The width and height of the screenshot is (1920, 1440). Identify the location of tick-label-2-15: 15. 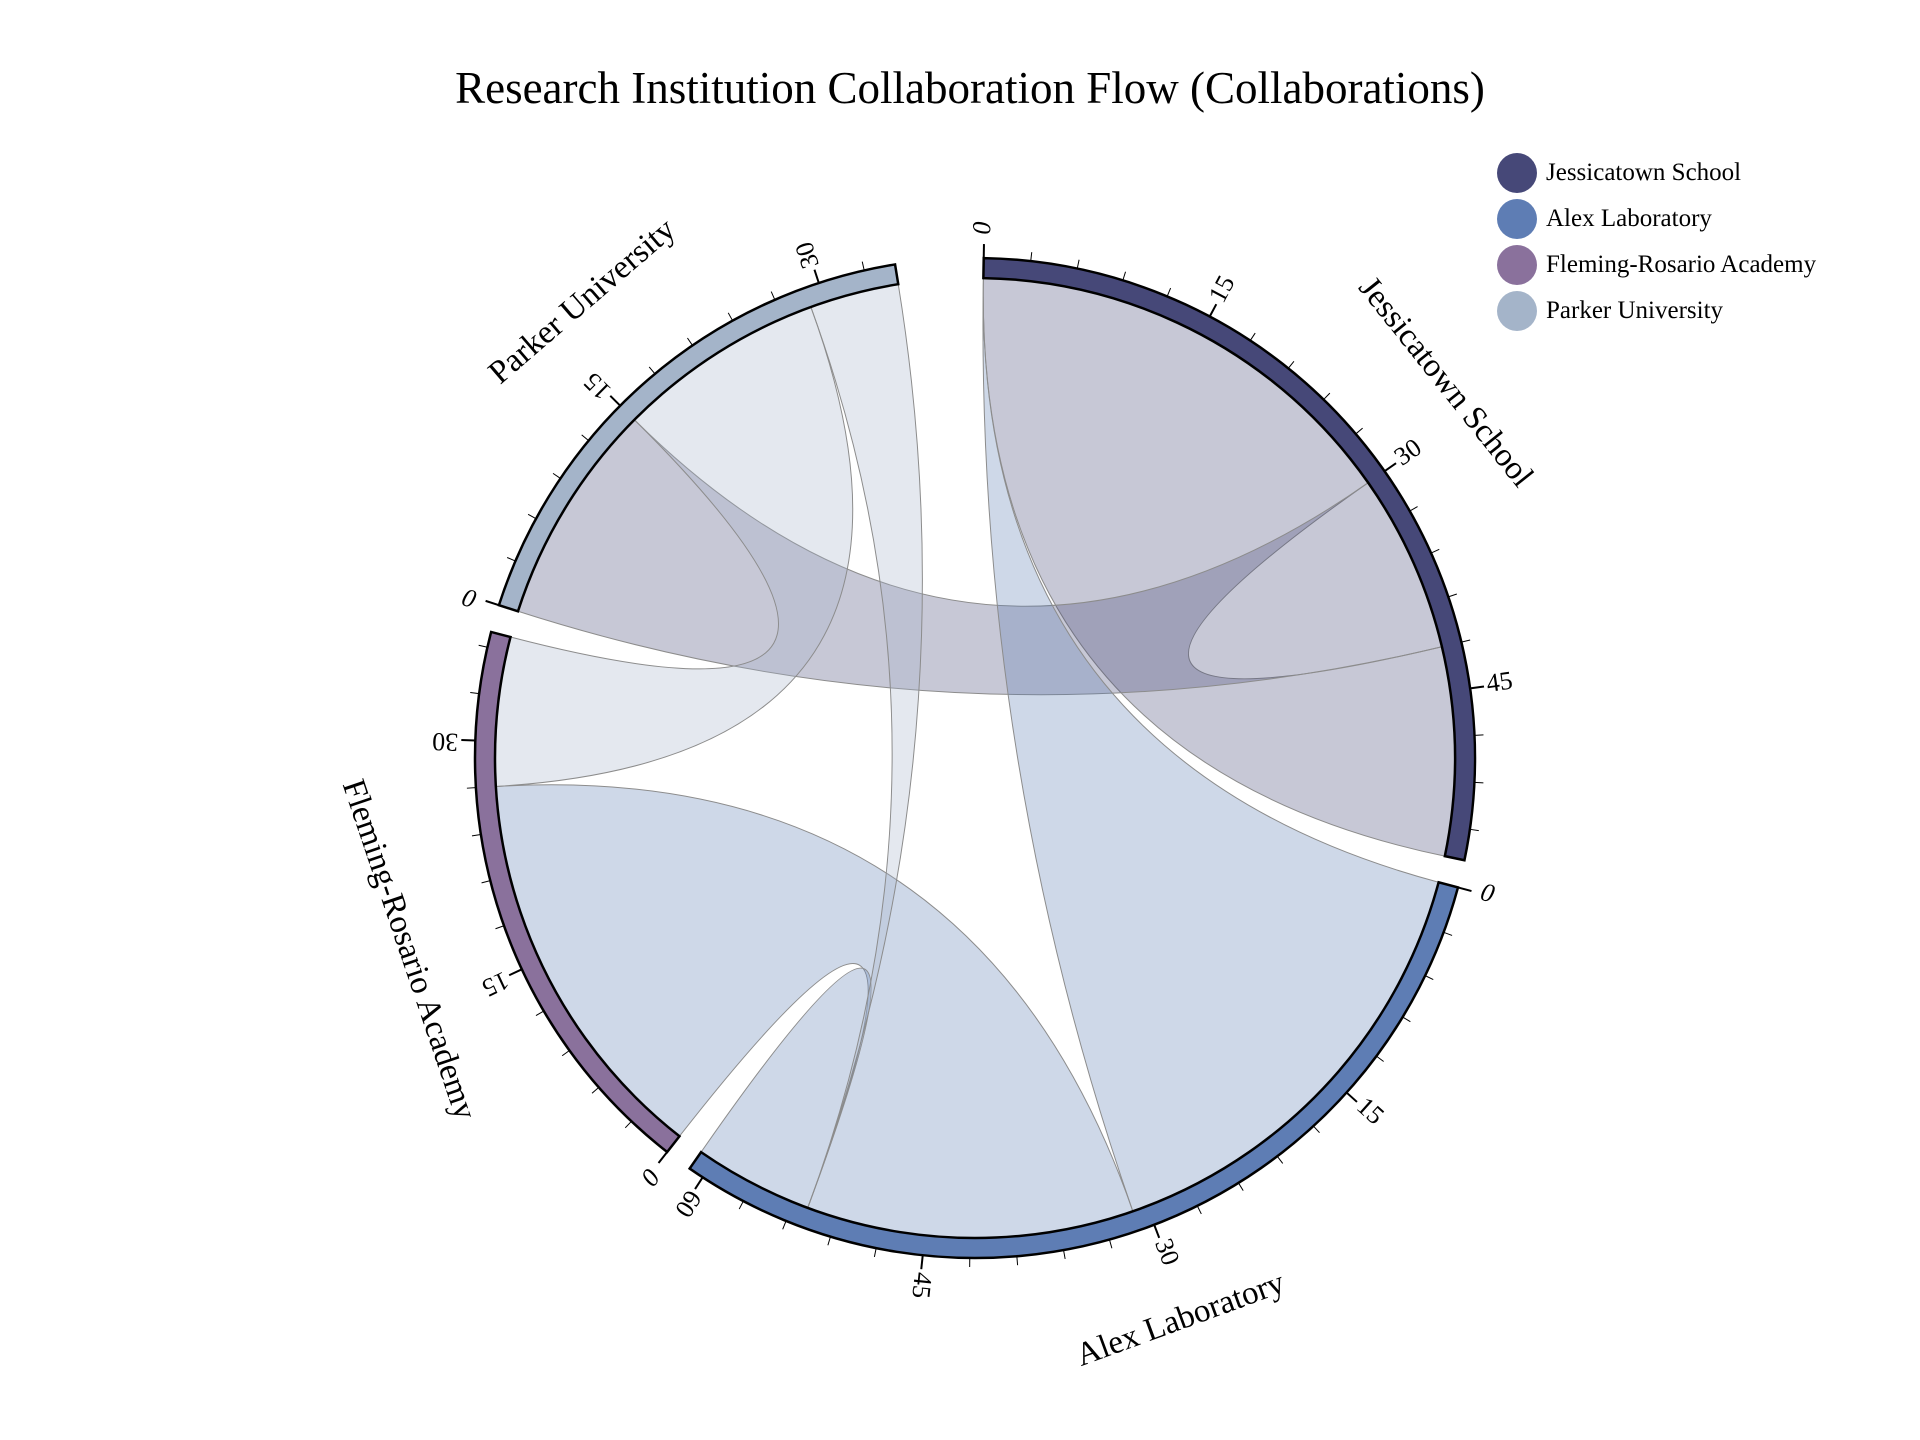
(496, 984).